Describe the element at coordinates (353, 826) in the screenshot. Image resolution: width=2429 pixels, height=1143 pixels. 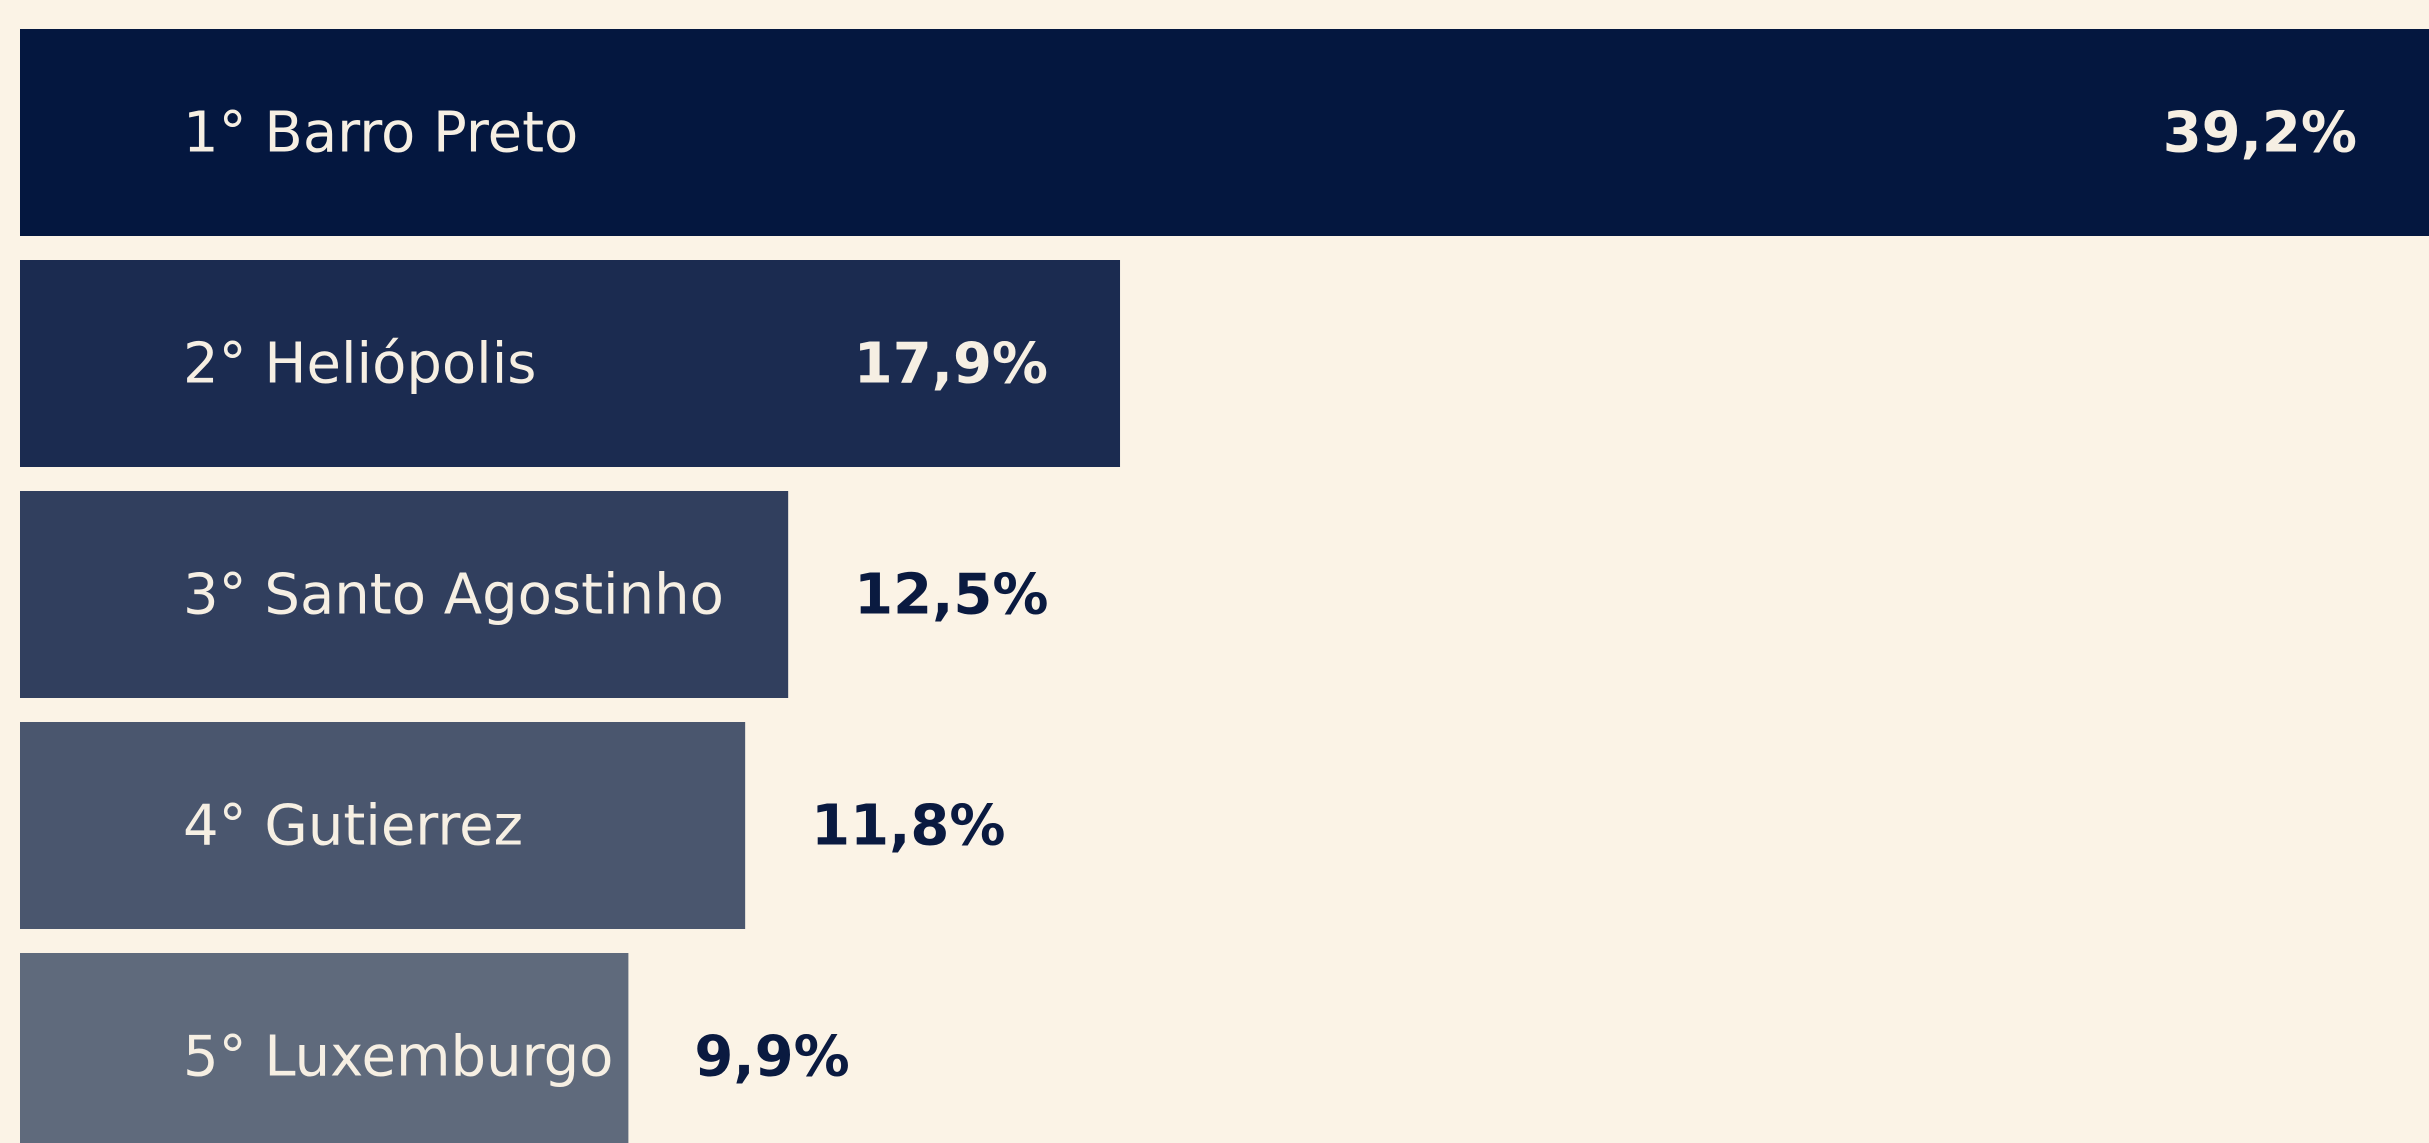
I see `category-label: 4° Gutierrez` at that location.